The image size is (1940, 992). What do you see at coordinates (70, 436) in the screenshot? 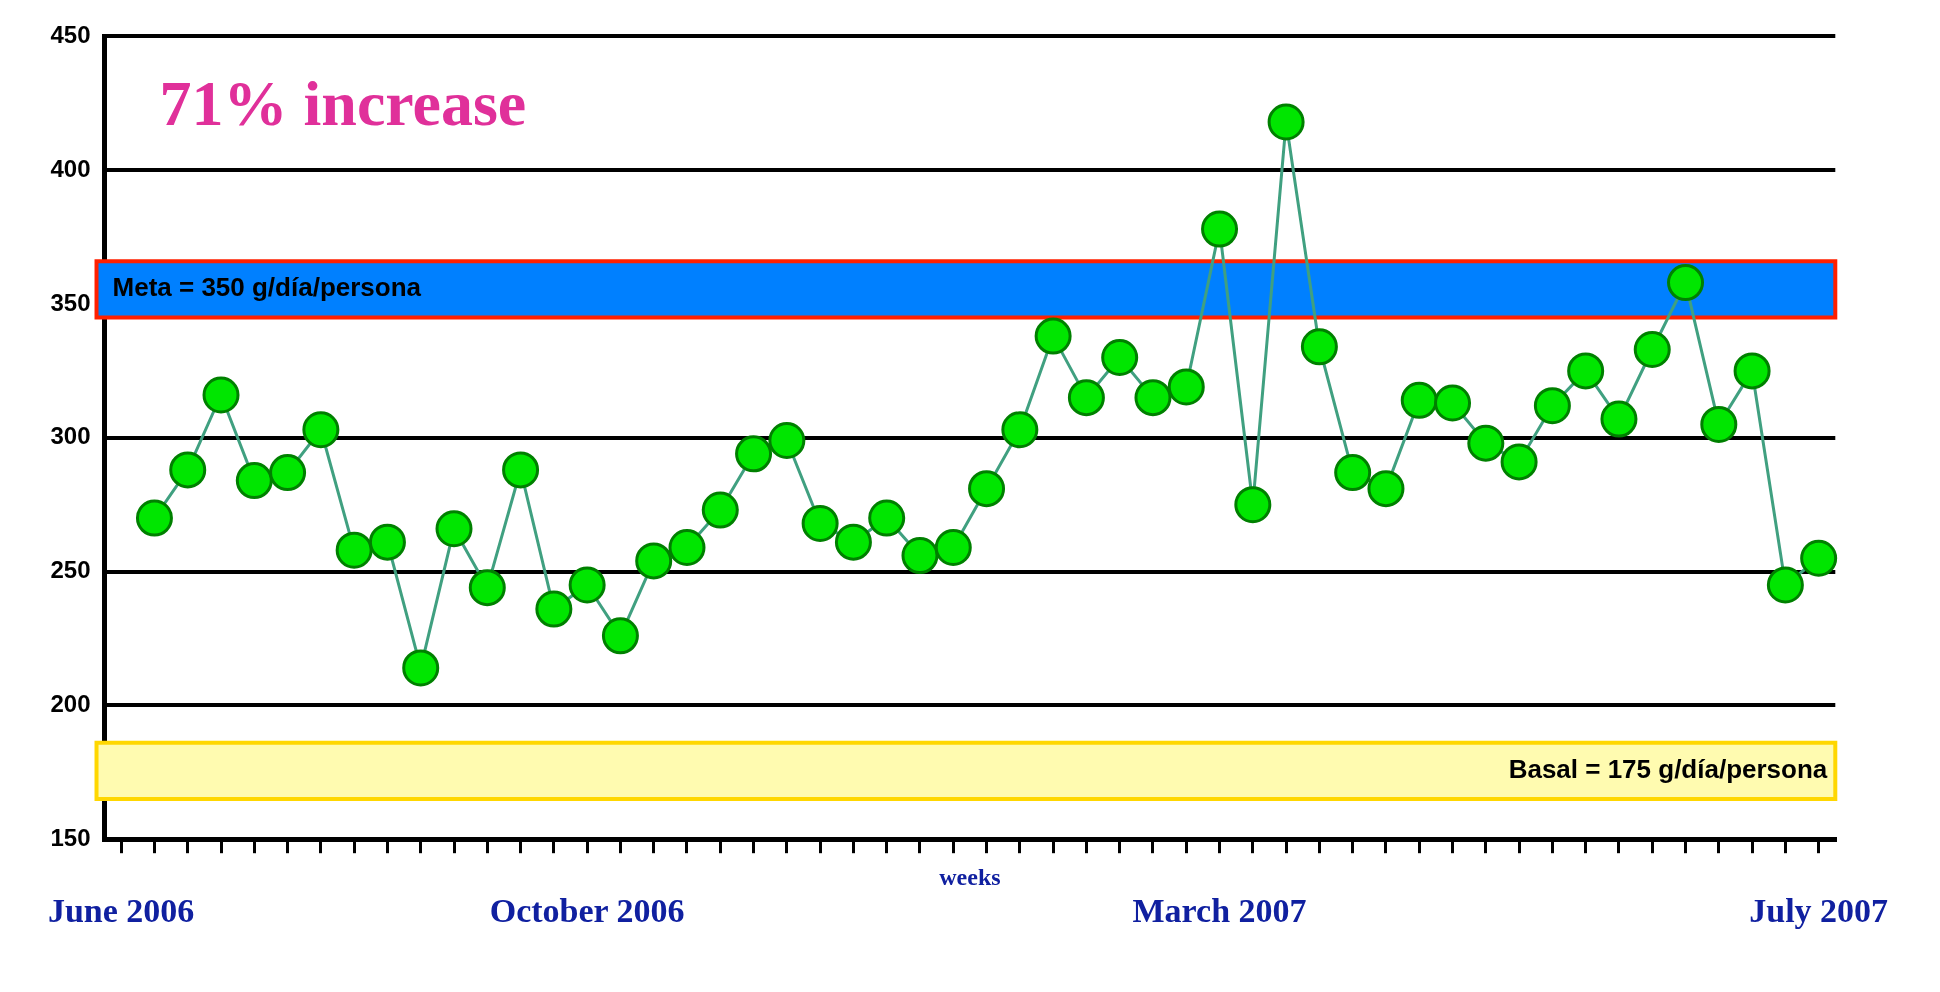
I see `y-tick-label: 300` at bounding box center [70, 436].